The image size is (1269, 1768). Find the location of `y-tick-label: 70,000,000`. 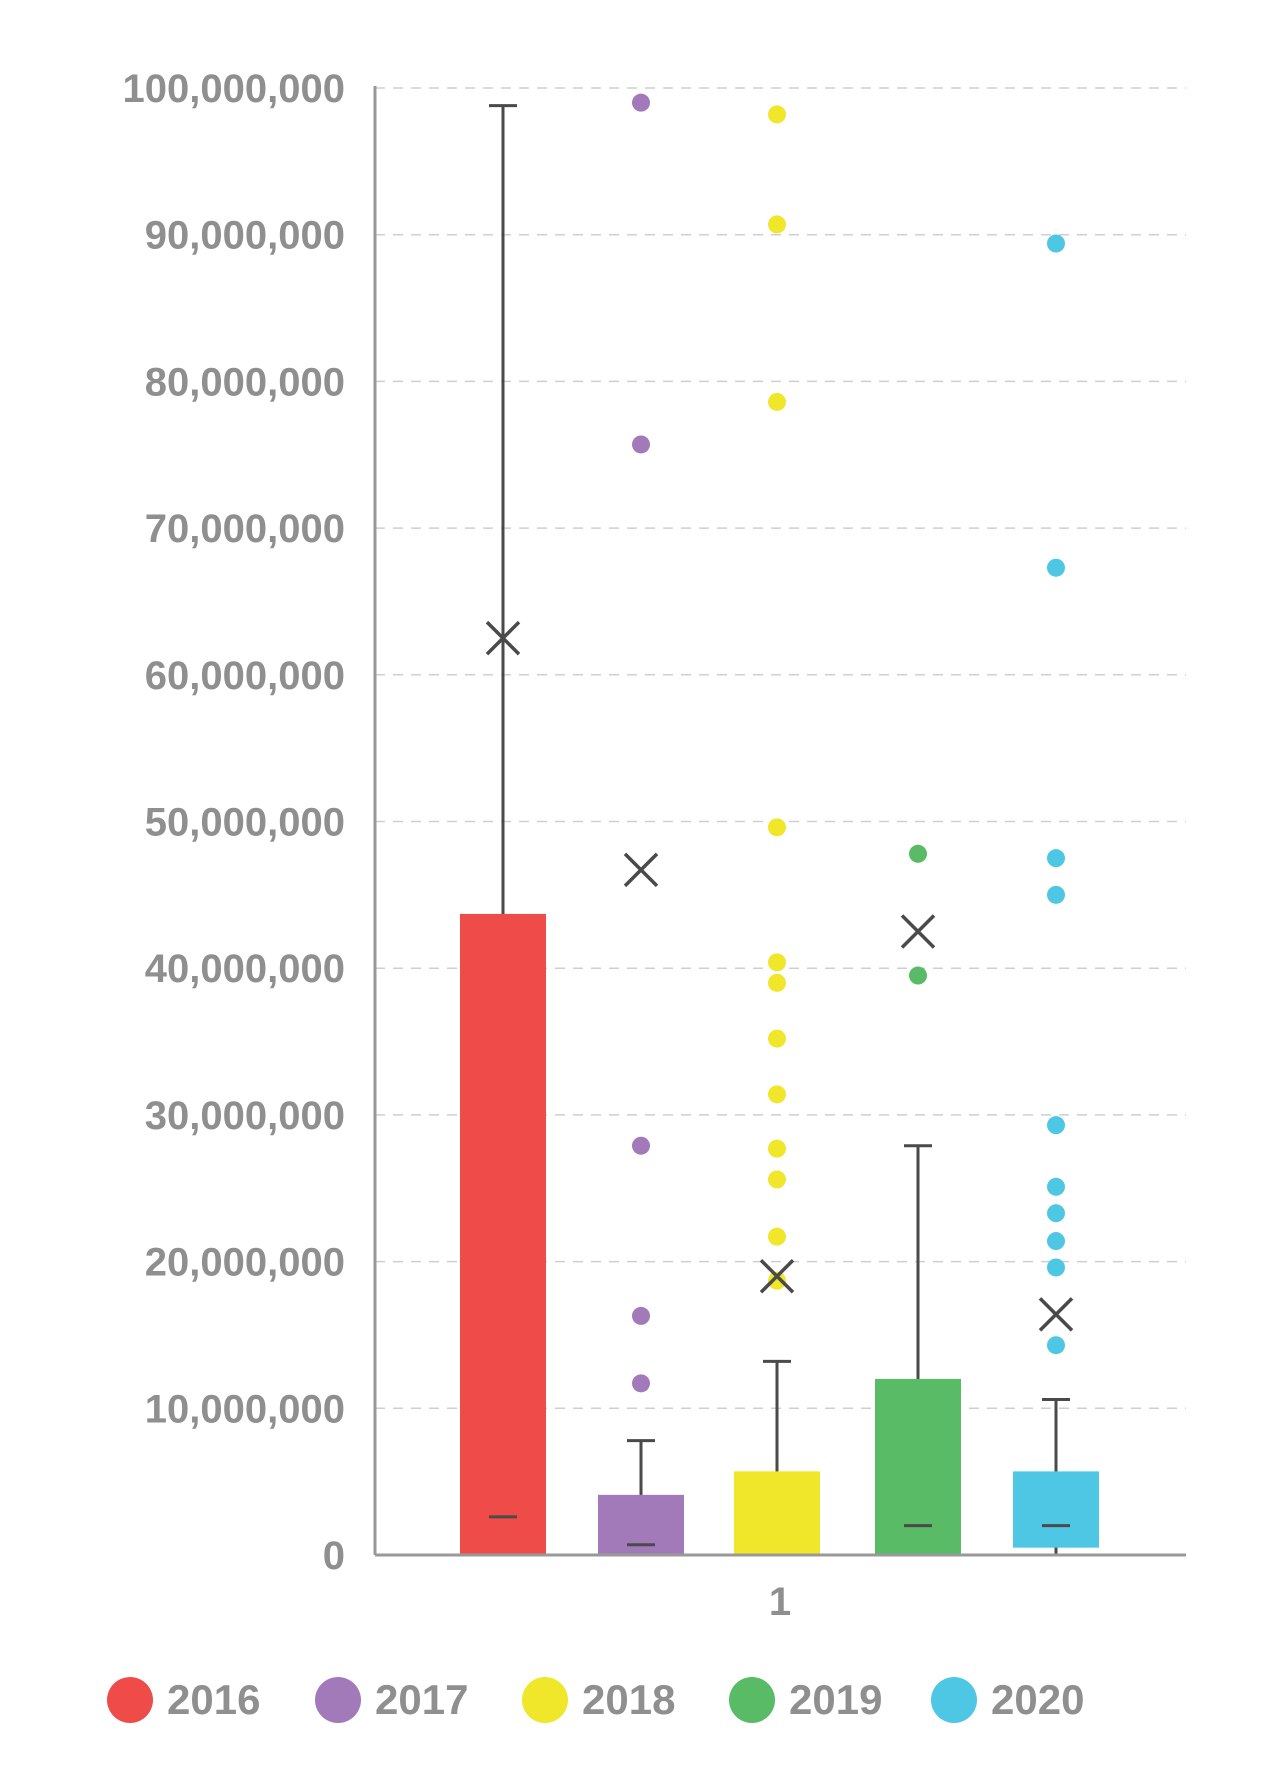

y-tick-label: 70,000,000 is located at coordinates (245, 529).